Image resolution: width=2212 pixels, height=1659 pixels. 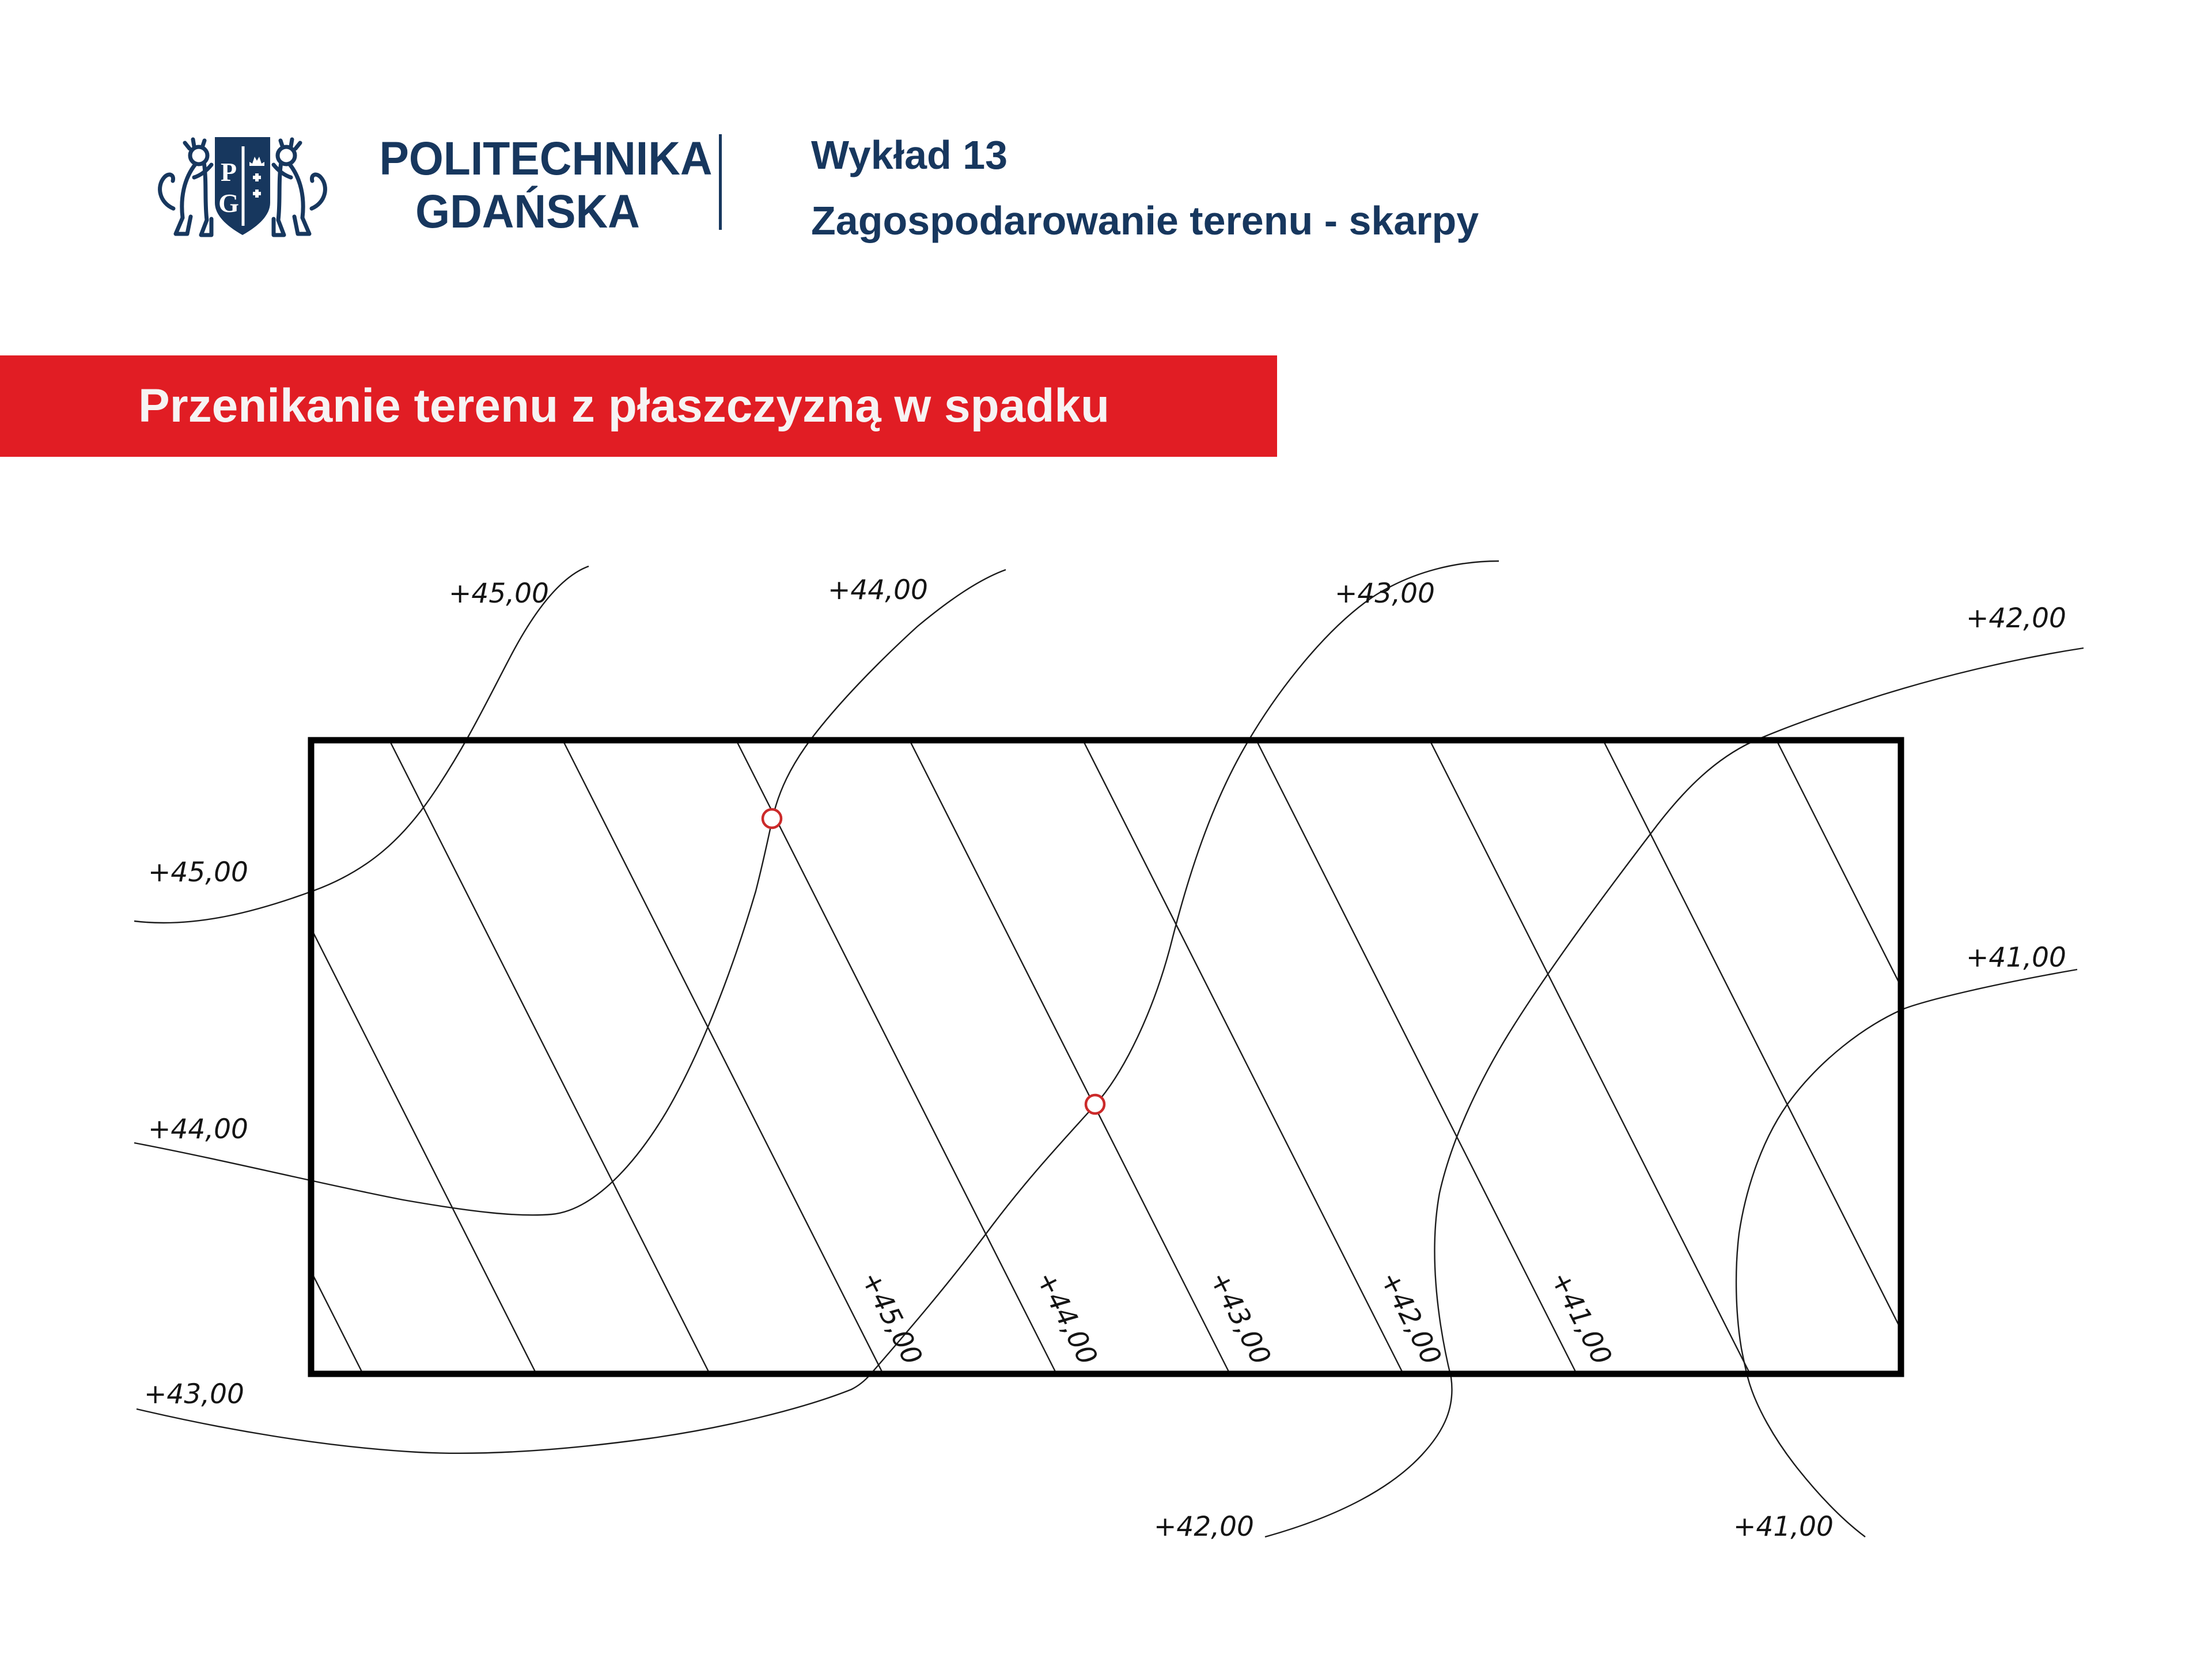 What do you see at coordinates (186, 187) in the screenshot?
I see `lion-left-icon` at bounding box center [186, 187].